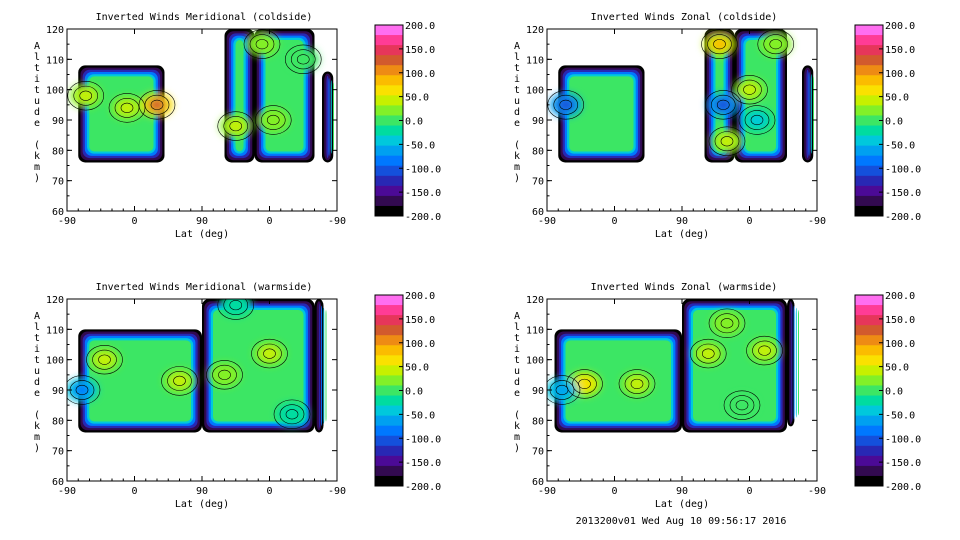 The image size is (960, 540). I want to click on chart-title: Inverted Winds Zonal (coldside), so click(684, 17).